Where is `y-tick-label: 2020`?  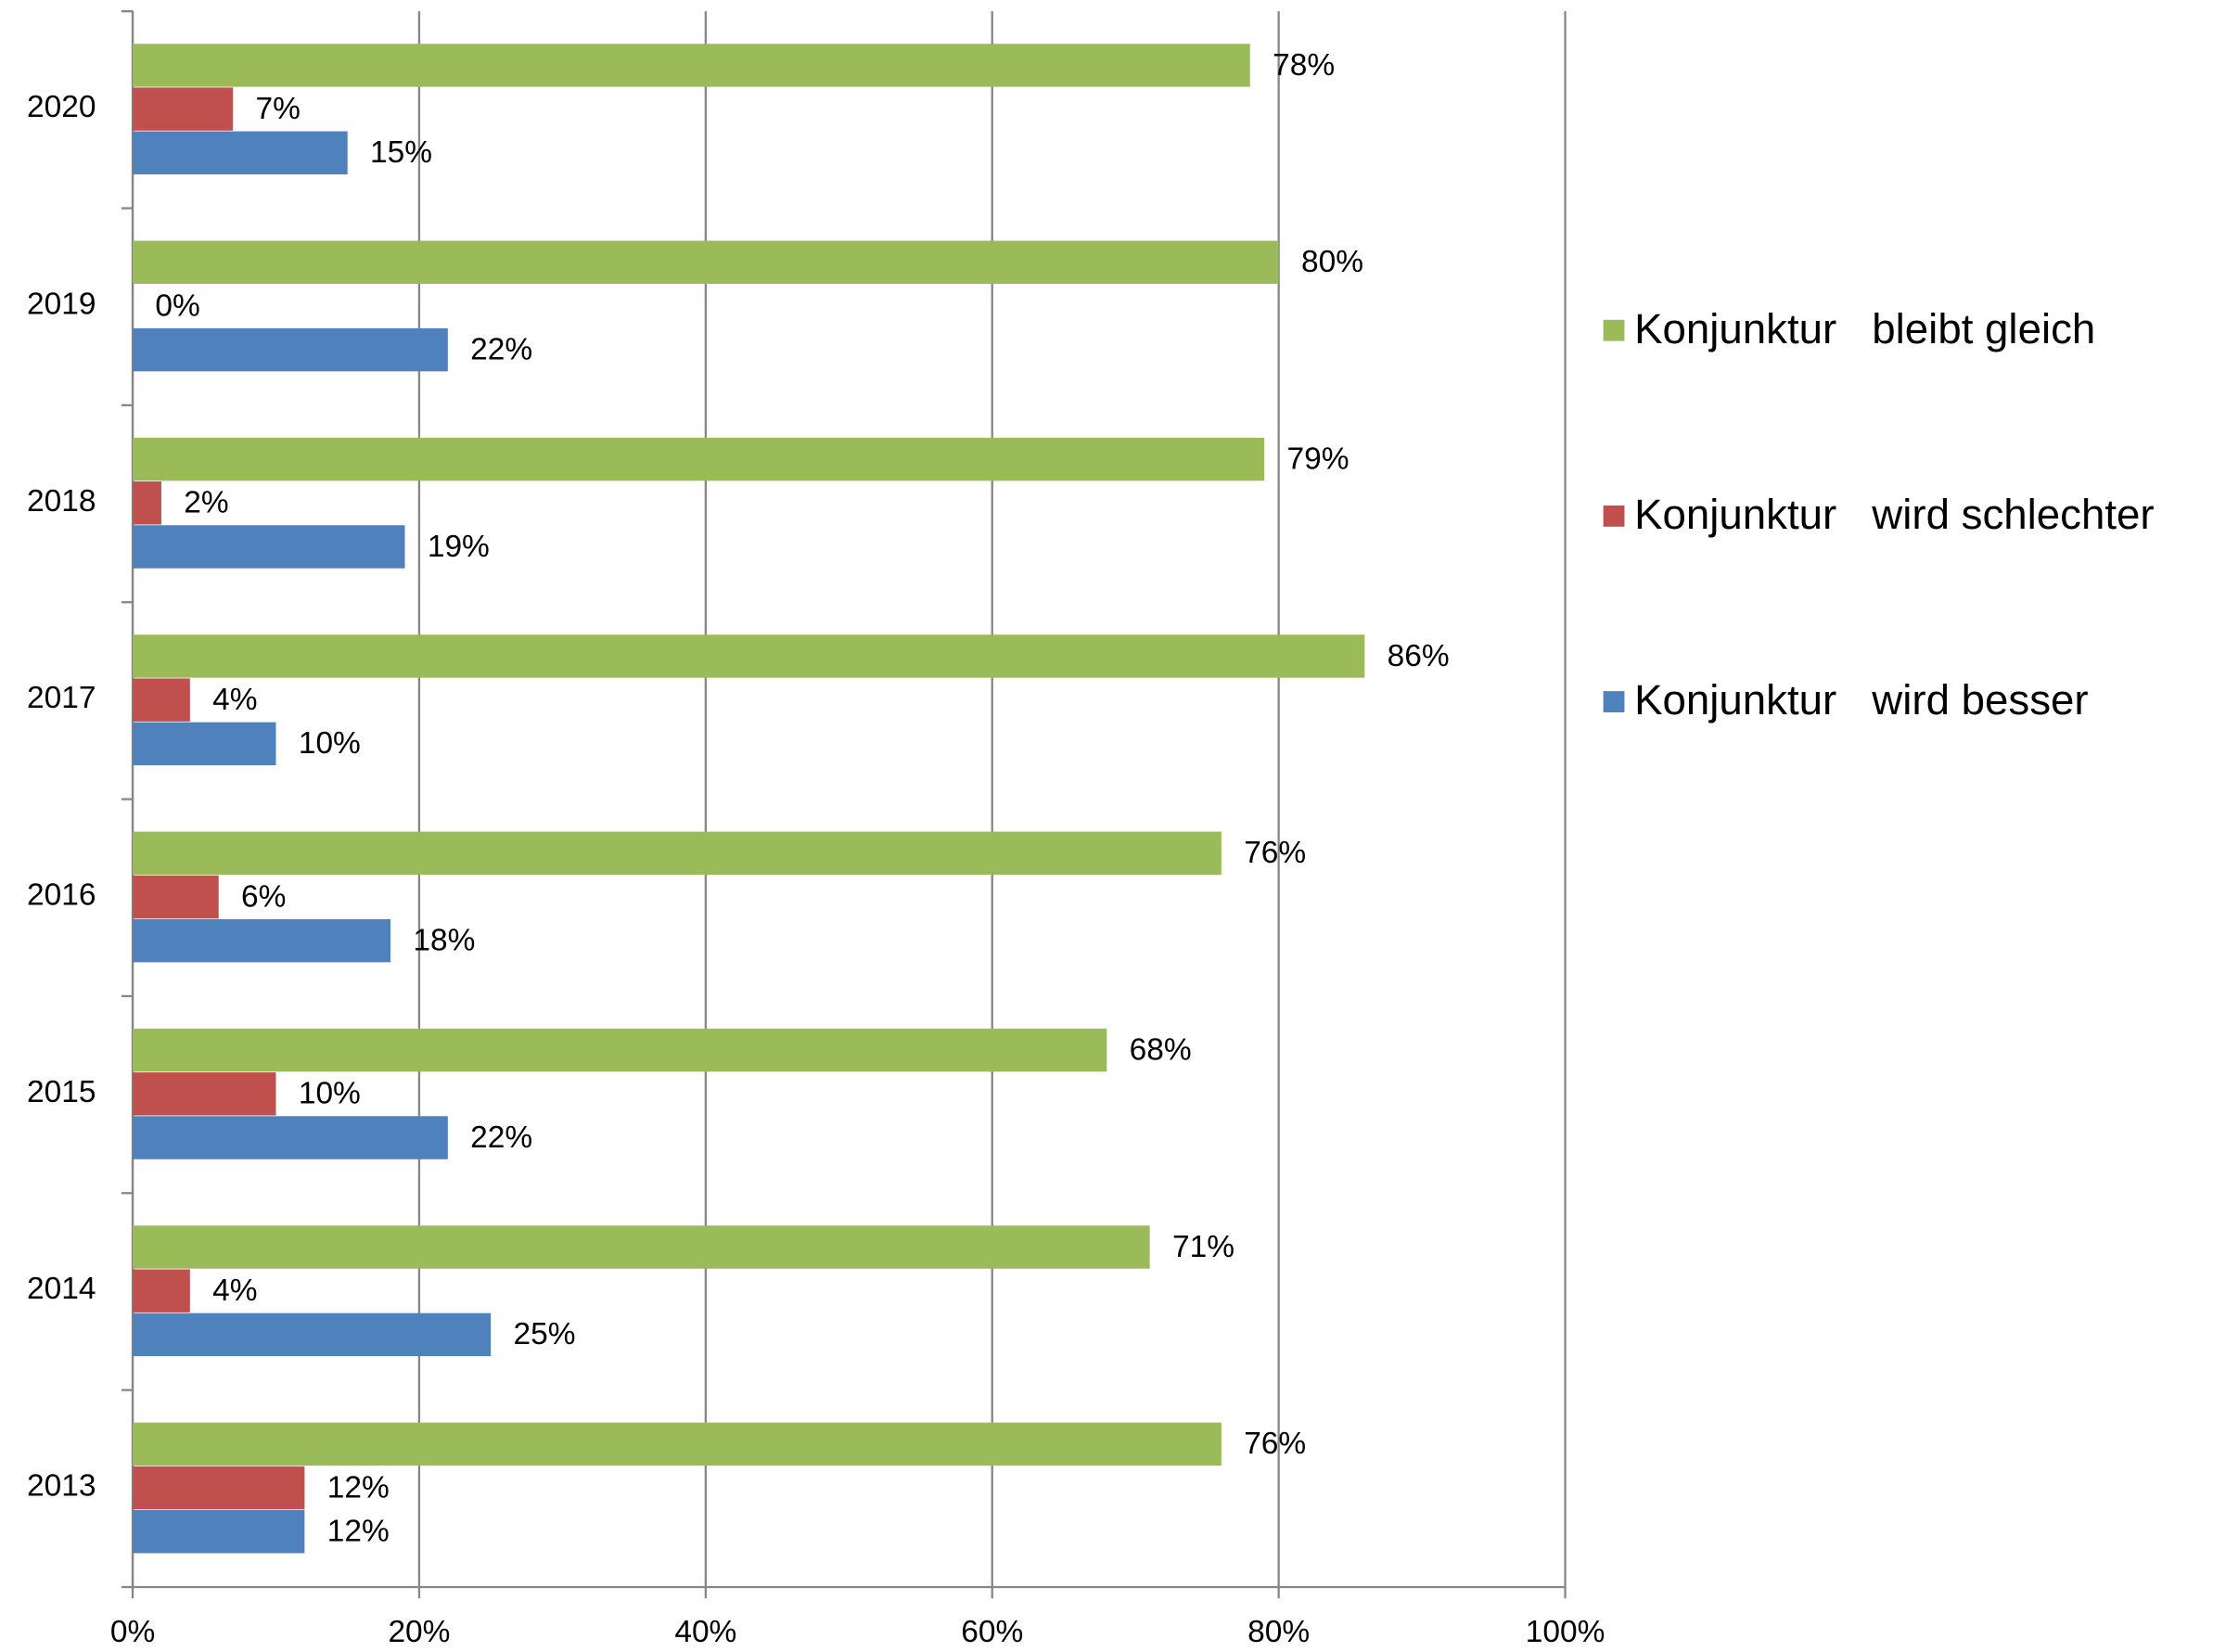 y-tick-label: 2020 is located at coordinates (62, 107).